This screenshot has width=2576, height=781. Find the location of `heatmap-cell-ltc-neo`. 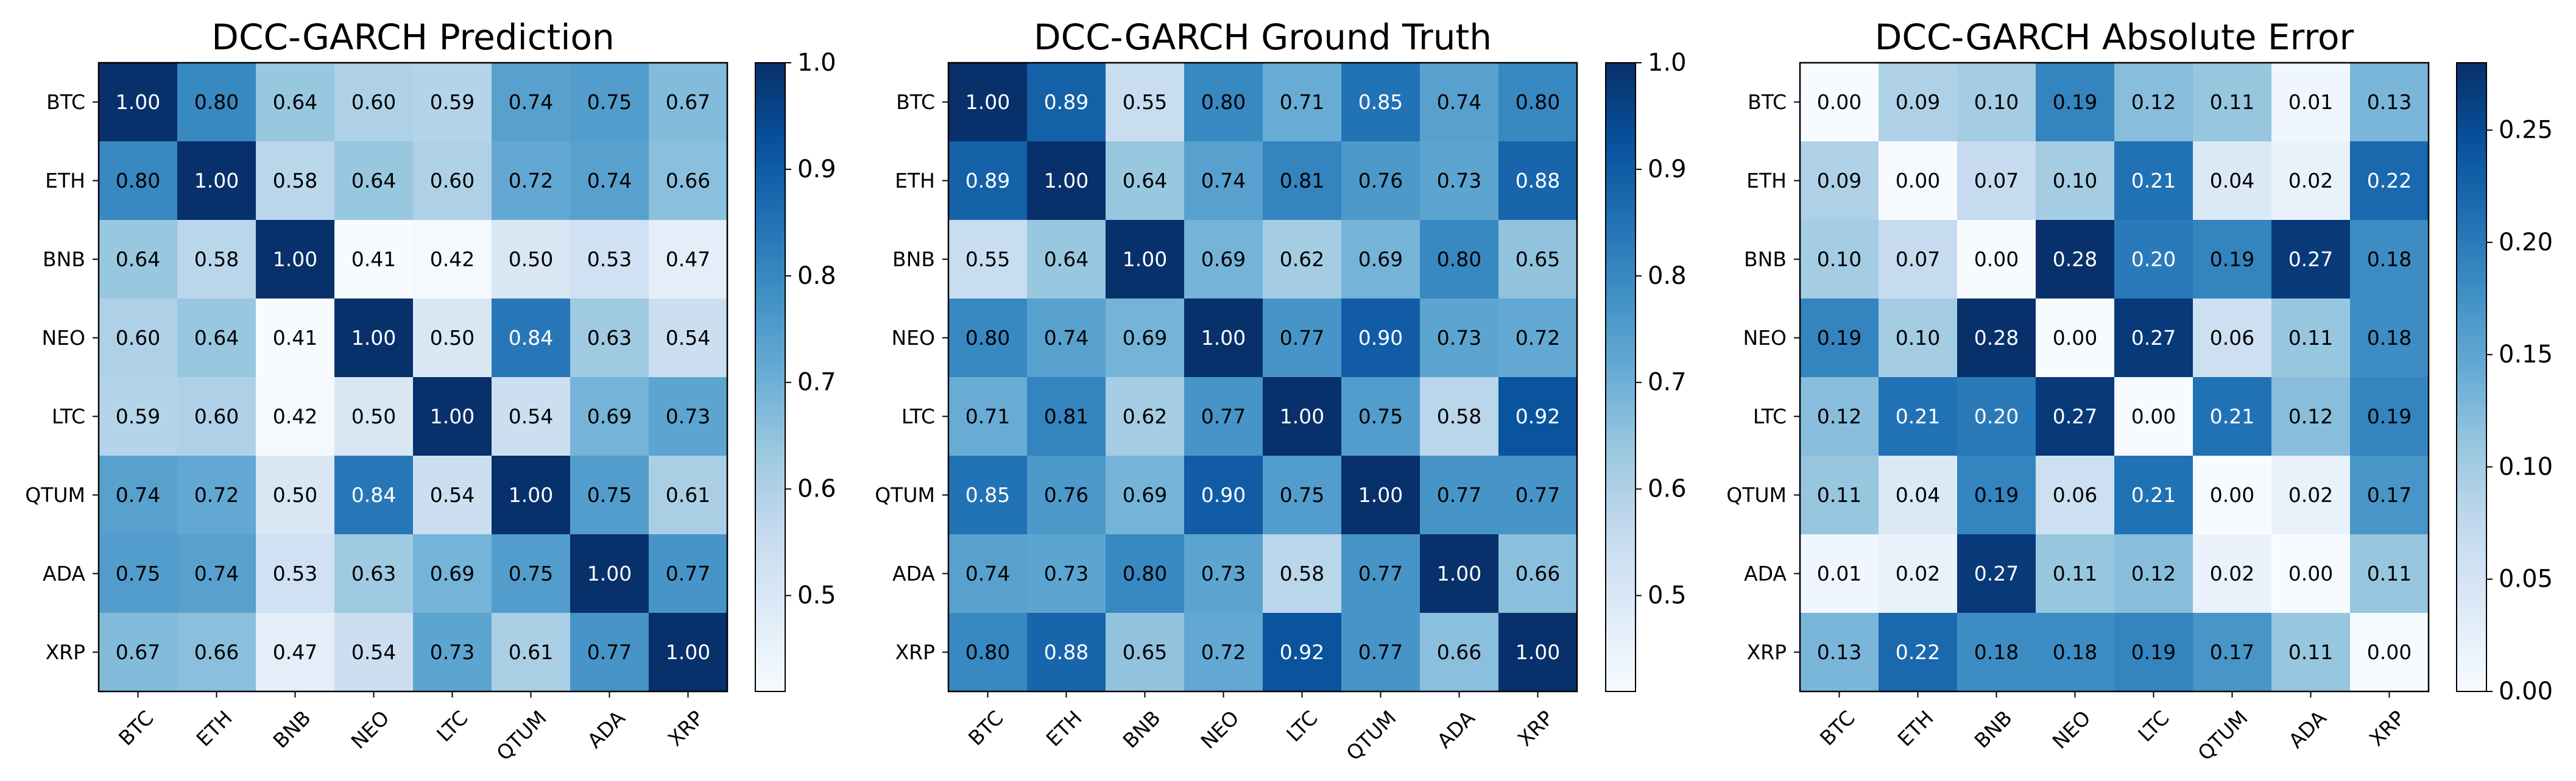

heatmap-cell-ltc-neo is located at coordinates (374, 416).